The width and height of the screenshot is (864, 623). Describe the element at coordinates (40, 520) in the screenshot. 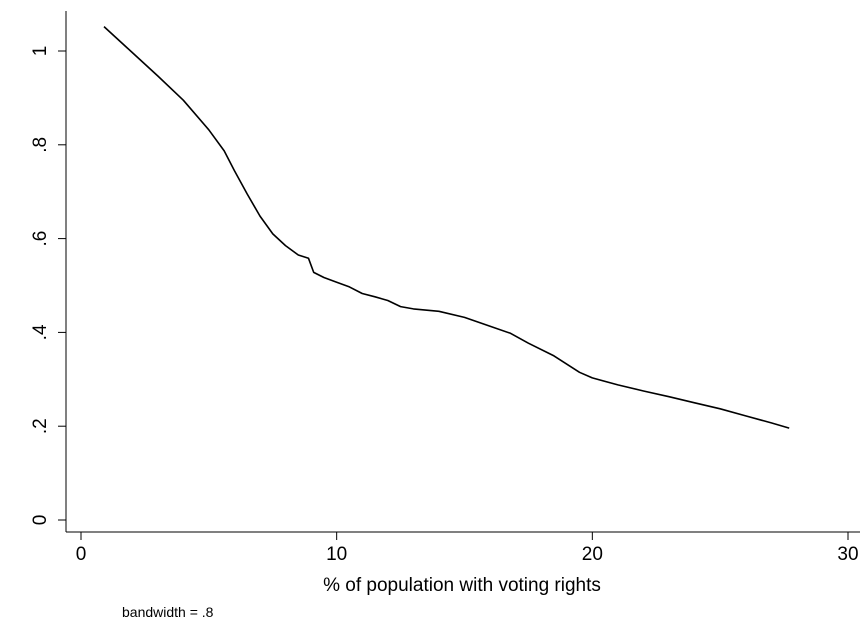

I see `y-tick-label: 0` at that location.